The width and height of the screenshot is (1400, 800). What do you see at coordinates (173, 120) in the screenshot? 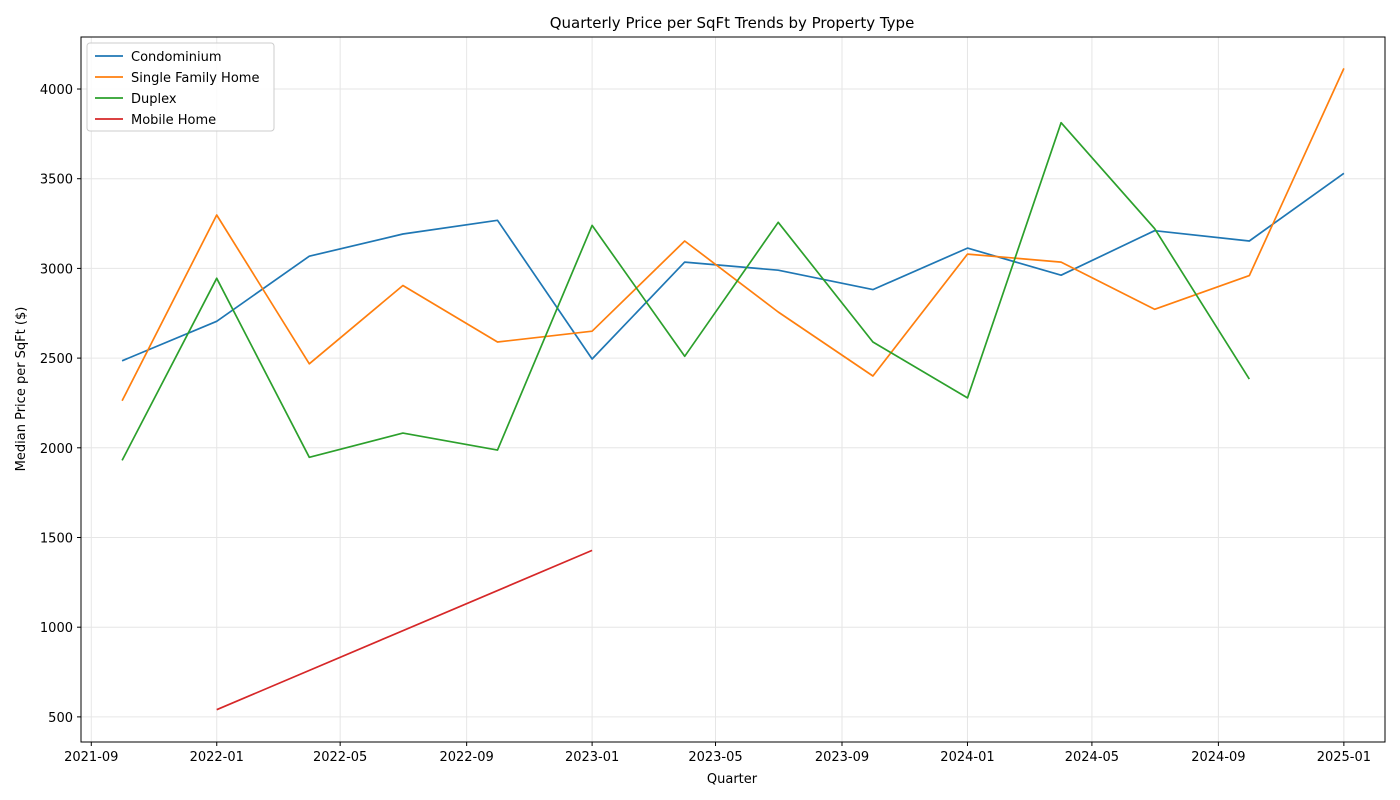
I see `legend-label-mobile-home: Mobile Home` at bounding box center [173, 120].